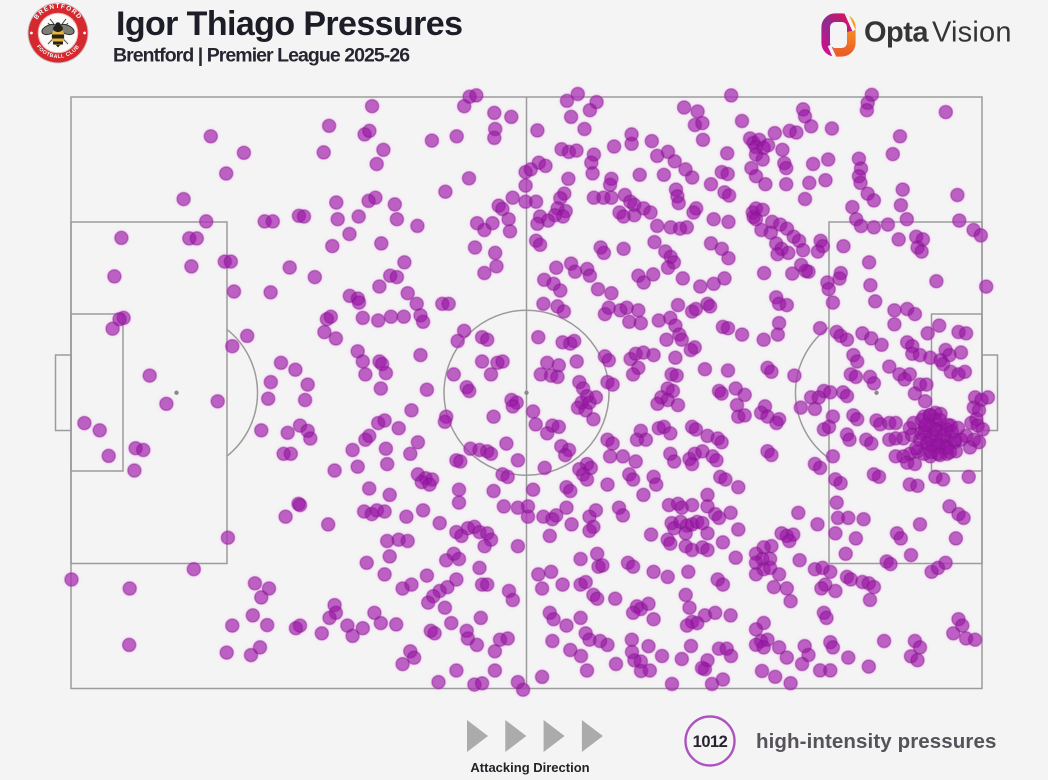  What do you see at coordinates (710, 742) in the screenshot?
I see `svg-text: 1012` at bounding box center [710, 742].